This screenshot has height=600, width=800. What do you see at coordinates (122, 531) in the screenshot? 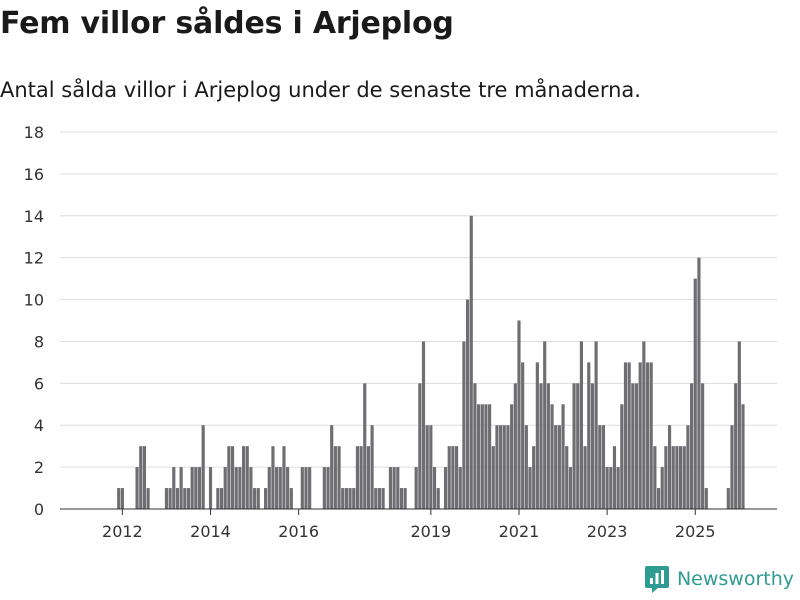
I see `x-tick-label: 2012` at bounding box center [122, 531].